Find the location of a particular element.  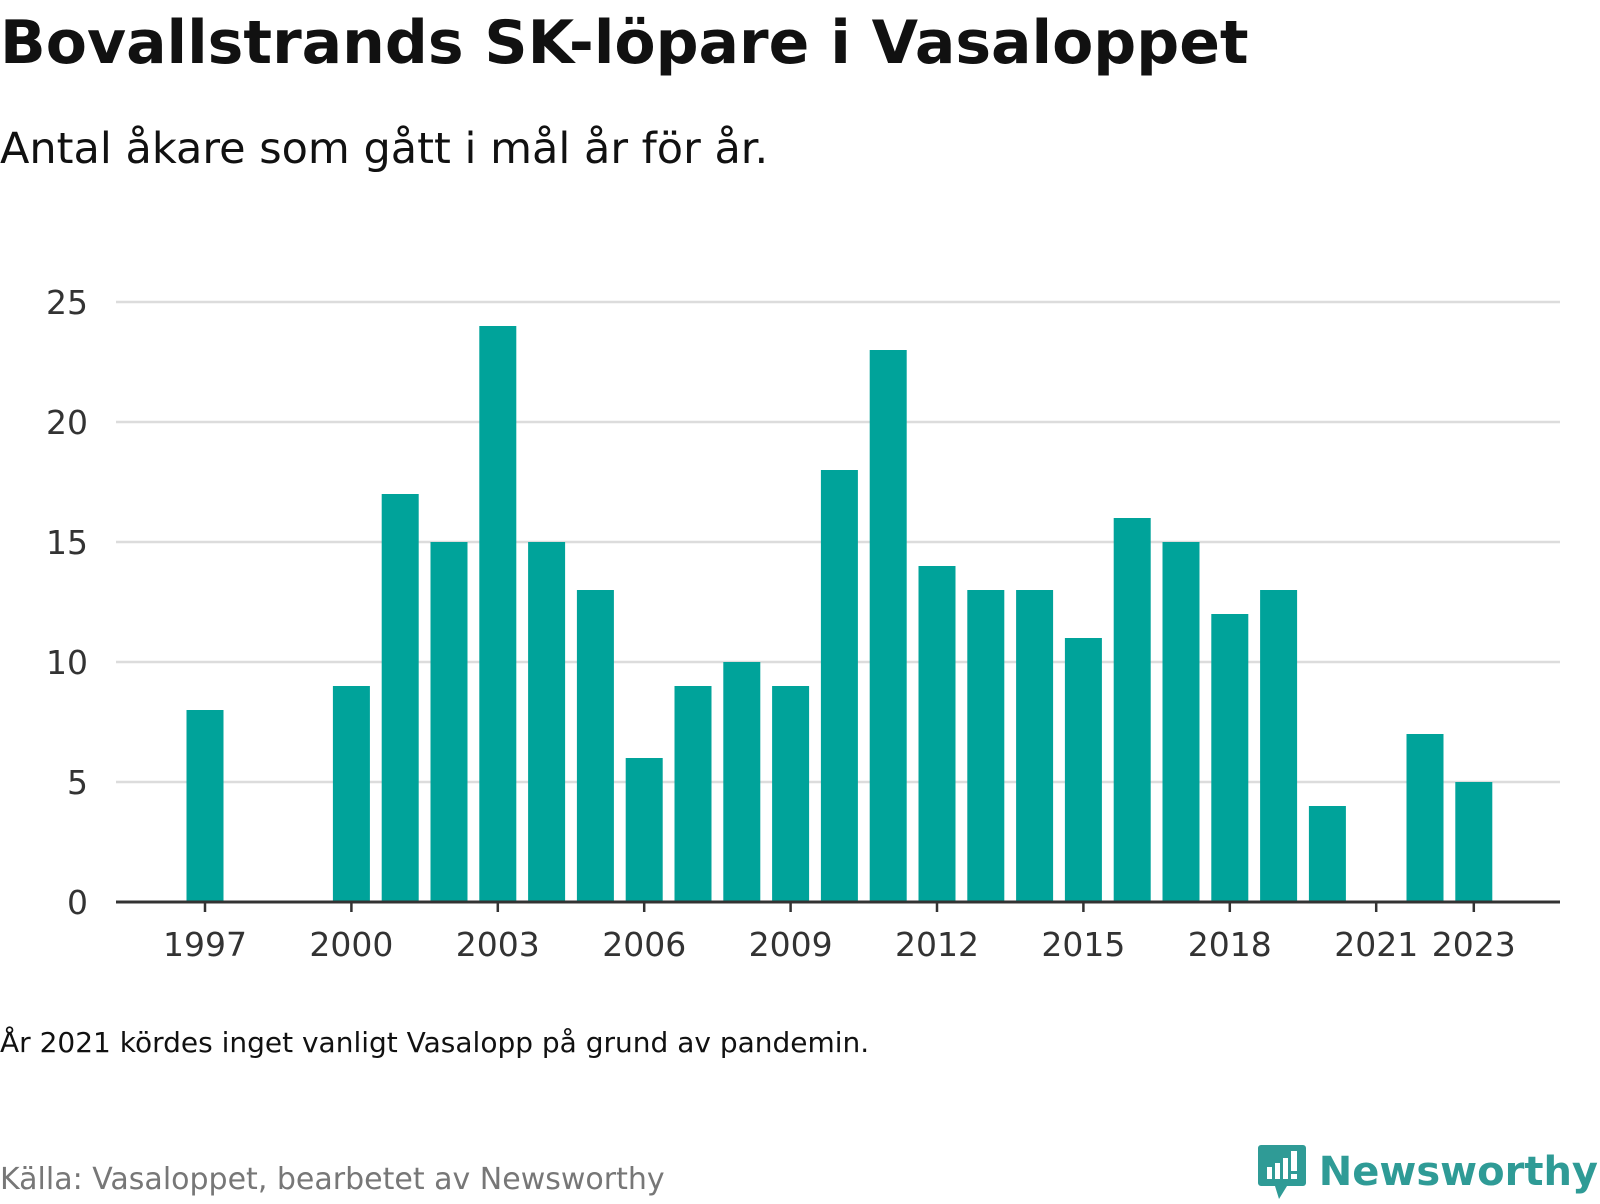

chart-title: Bovallstrands SK-löpare i Vasaloppet is located at coordinates (624, 43).